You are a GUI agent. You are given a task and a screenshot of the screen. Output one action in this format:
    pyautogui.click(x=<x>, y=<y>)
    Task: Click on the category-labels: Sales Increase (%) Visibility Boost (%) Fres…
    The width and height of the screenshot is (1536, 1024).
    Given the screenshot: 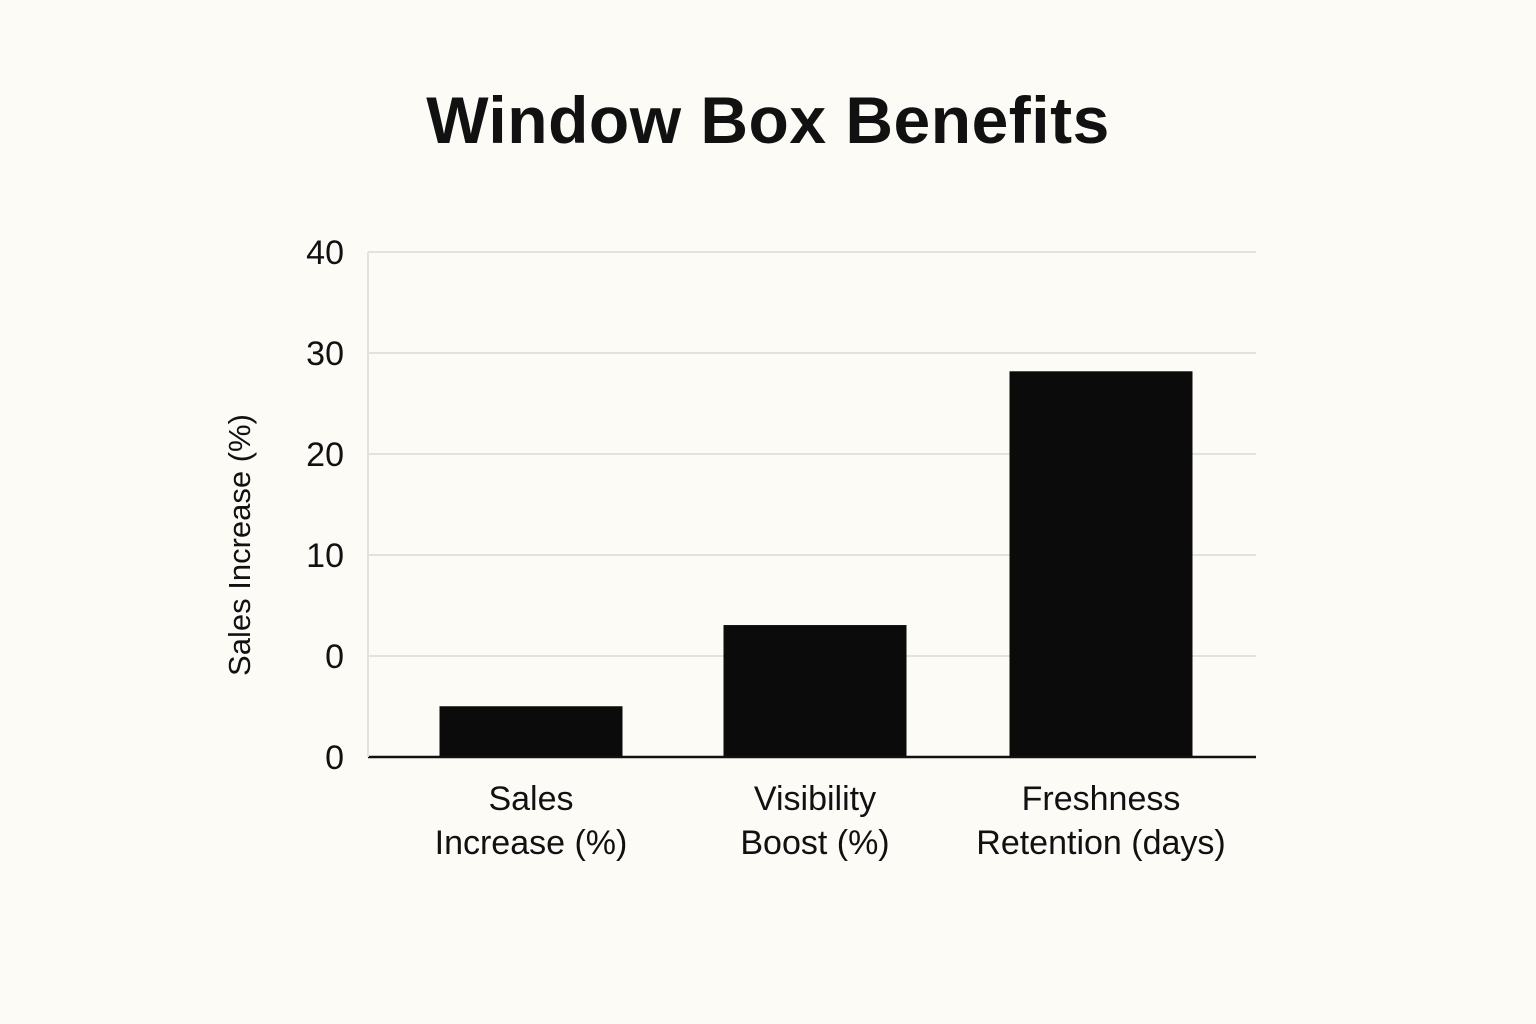 What is the action you would take?
    pyautogui.click(x=830, y=821)
    